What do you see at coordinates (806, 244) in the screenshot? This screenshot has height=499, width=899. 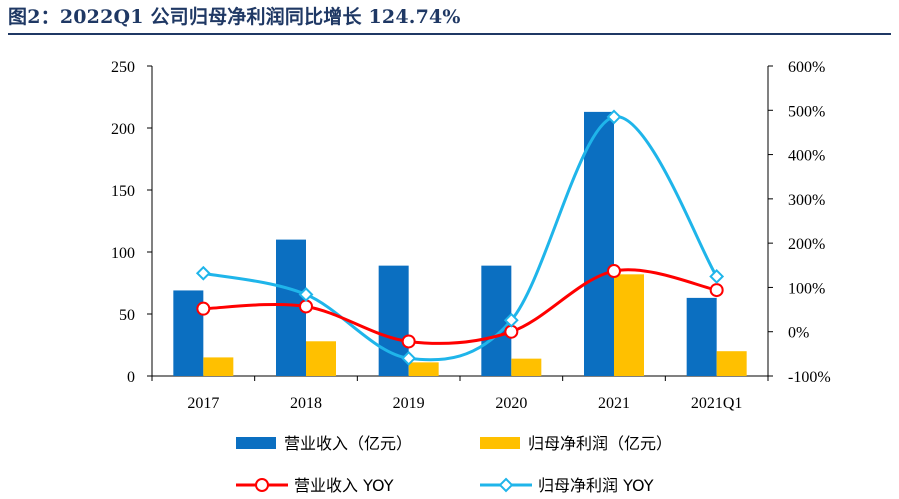 I see `y-right-tick-label: 200%` at bounding box center [806, 244].